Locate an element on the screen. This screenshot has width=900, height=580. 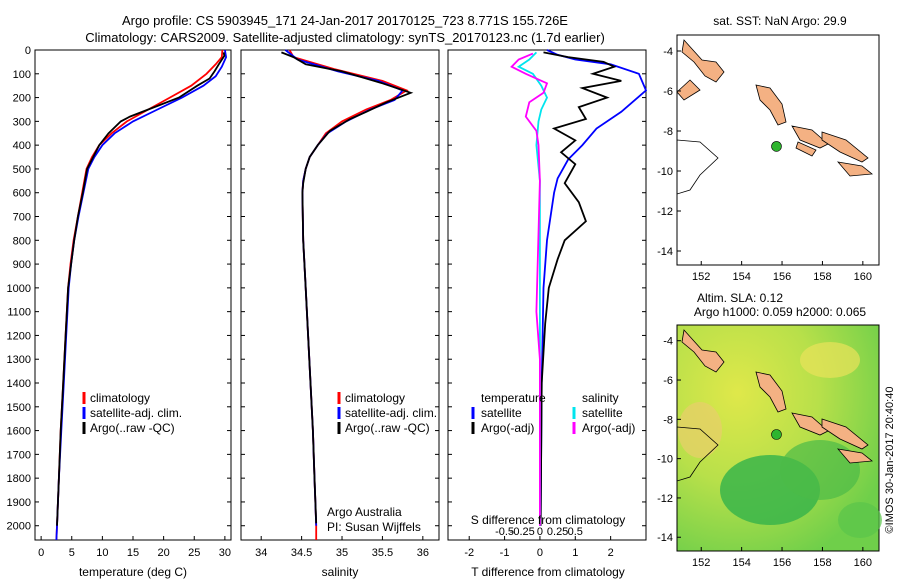
t-difference-x-axis: -2 -1 0 1 2 is located at coordinates (539, 547).